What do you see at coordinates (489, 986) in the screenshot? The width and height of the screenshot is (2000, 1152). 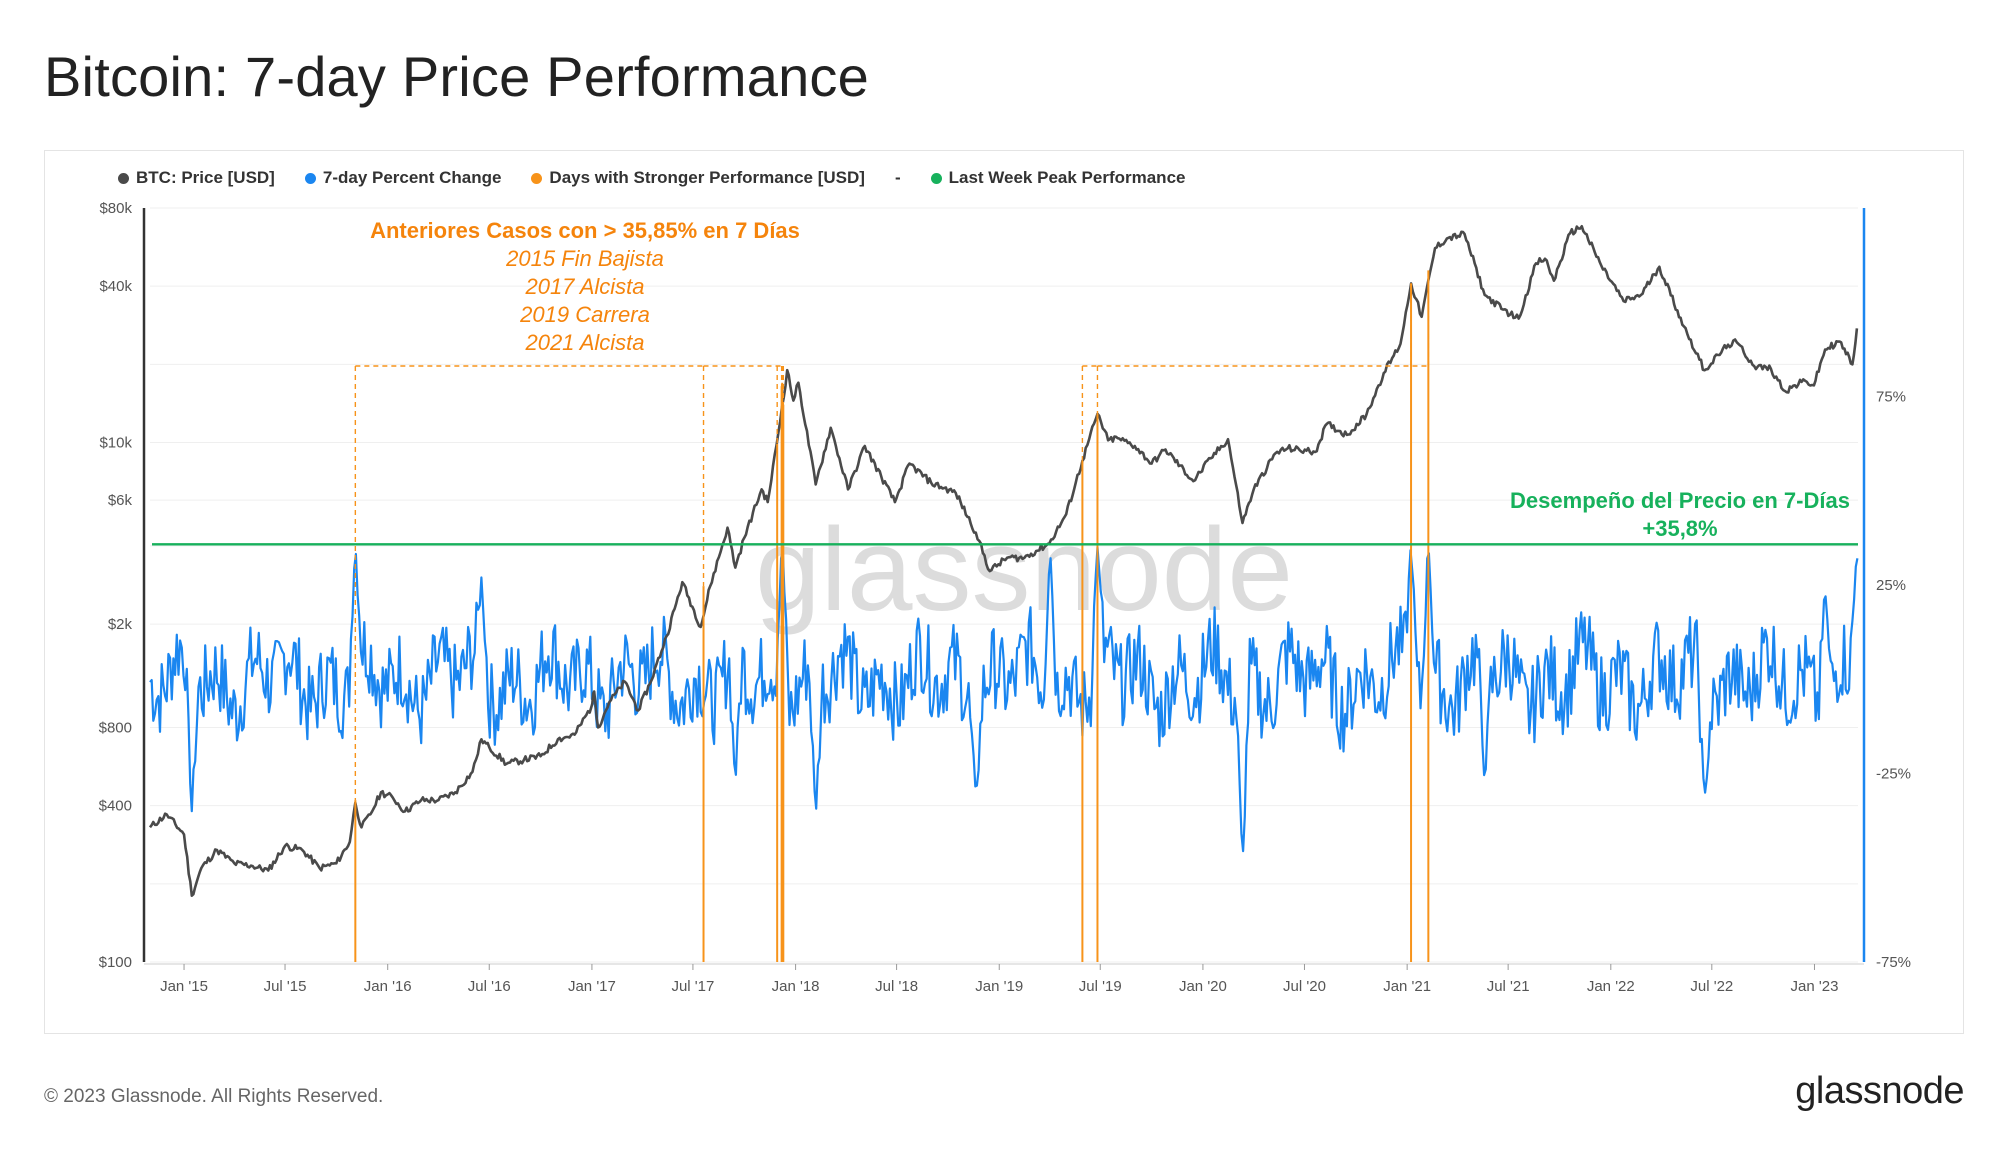 I see `x-tick-label: Jul '16` at bounding box center [489, 986].